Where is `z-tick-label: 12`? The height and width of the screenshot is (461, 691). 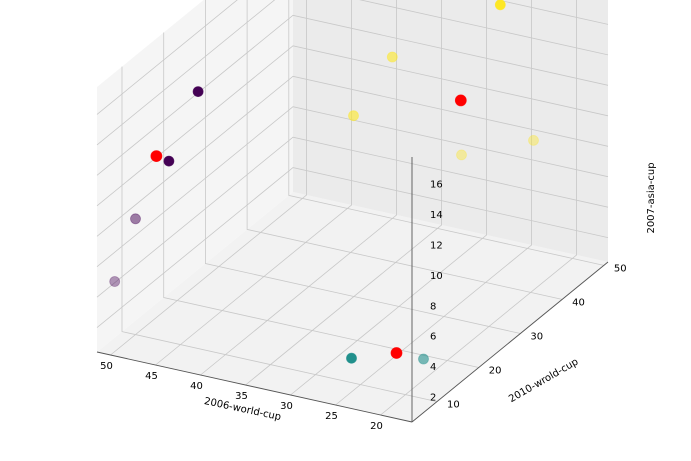
z-tick-label: 12 is located at coordinates (436, 245).